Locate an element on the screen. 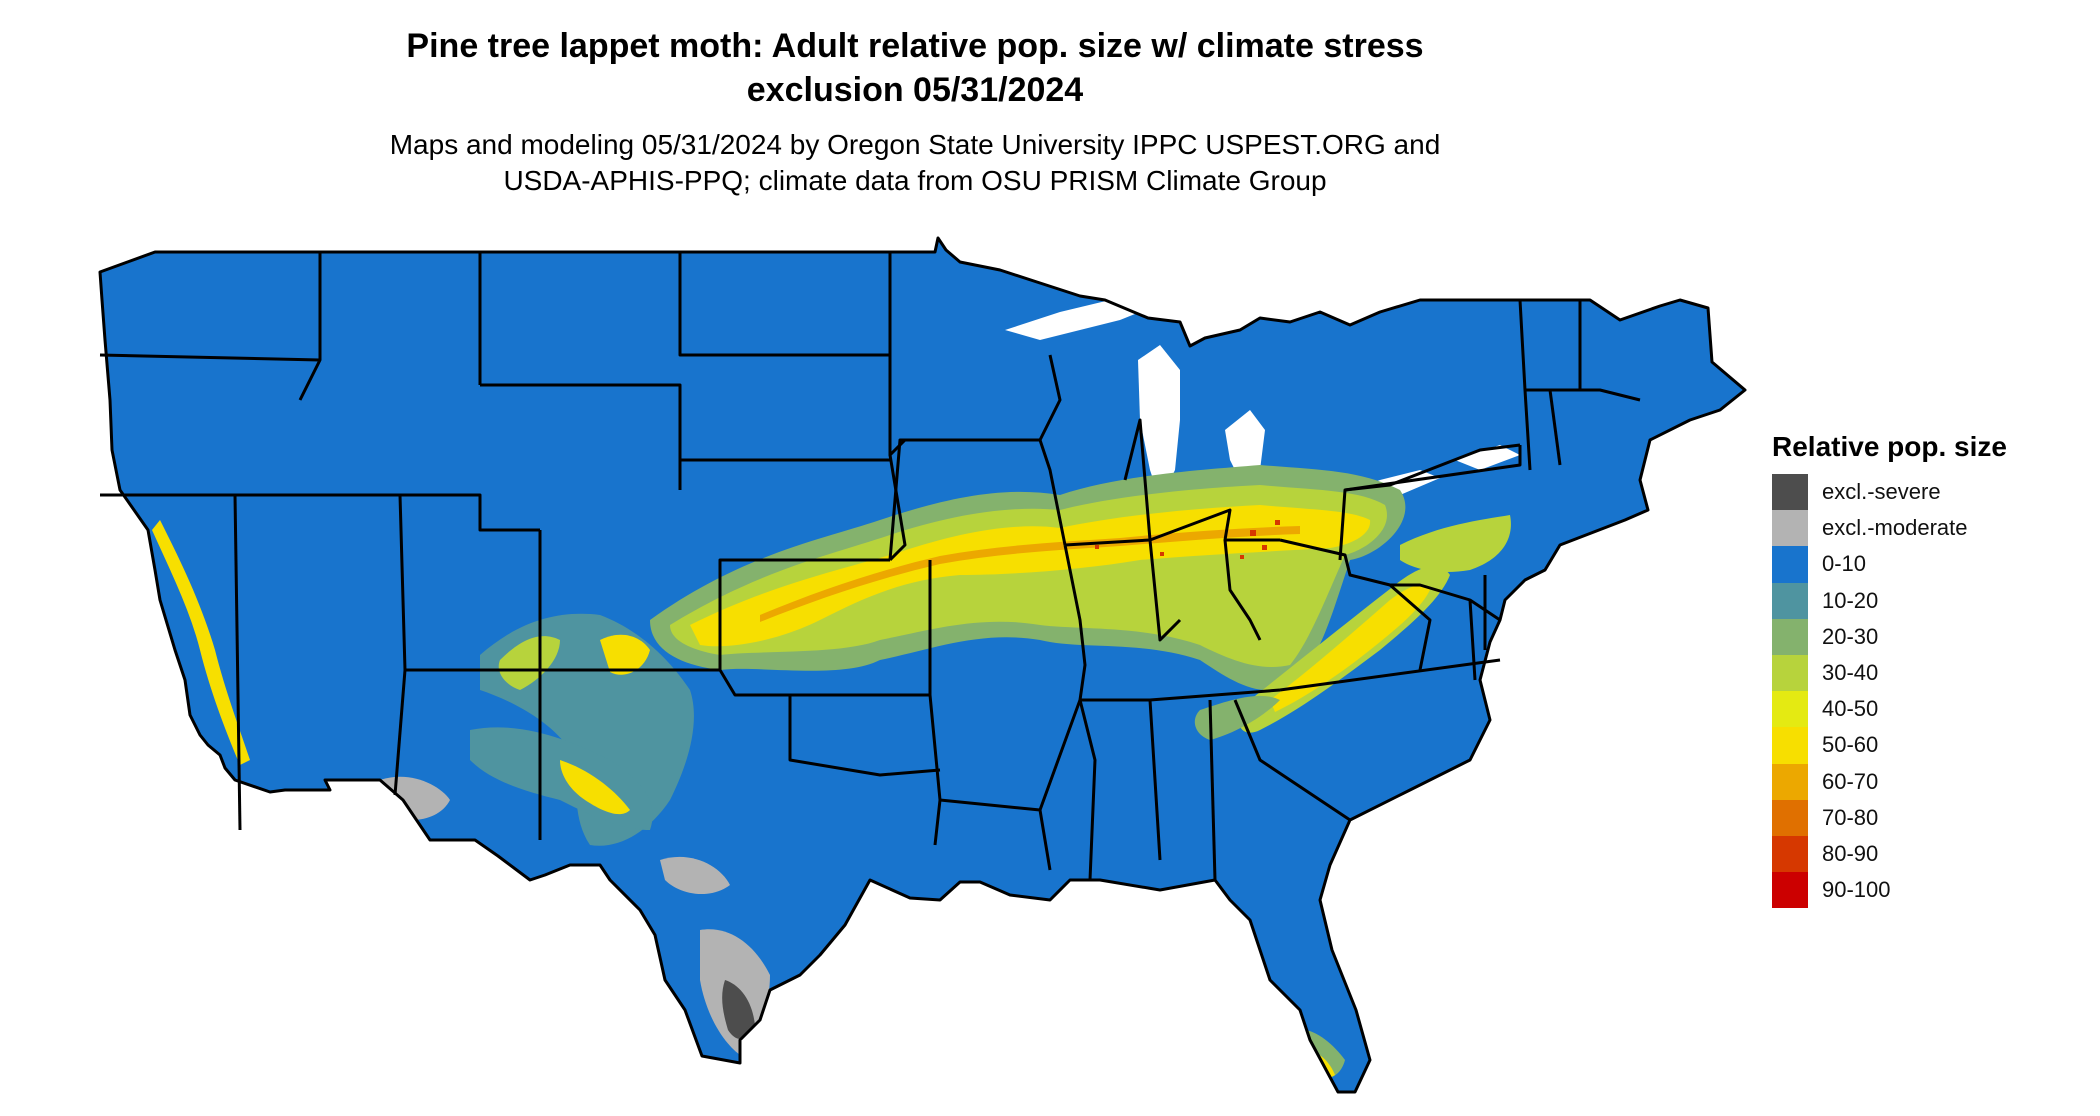  legend-label: excl.-moderate is located at coordinates (1895, 528).